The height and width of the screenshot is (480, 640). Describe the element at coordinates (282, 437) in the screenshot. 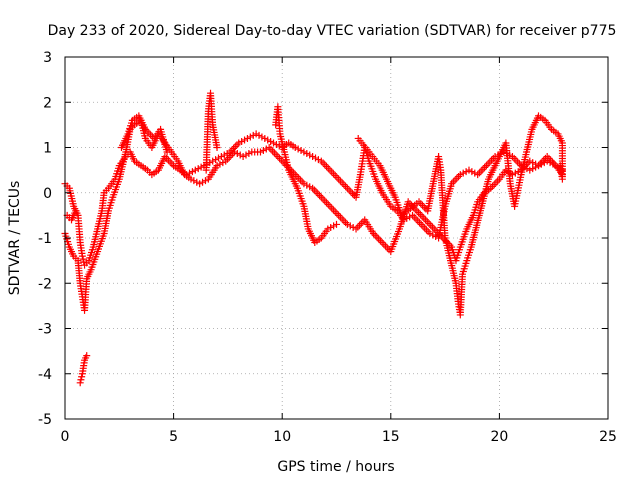

I see `x-tick-label: 10` at that location.